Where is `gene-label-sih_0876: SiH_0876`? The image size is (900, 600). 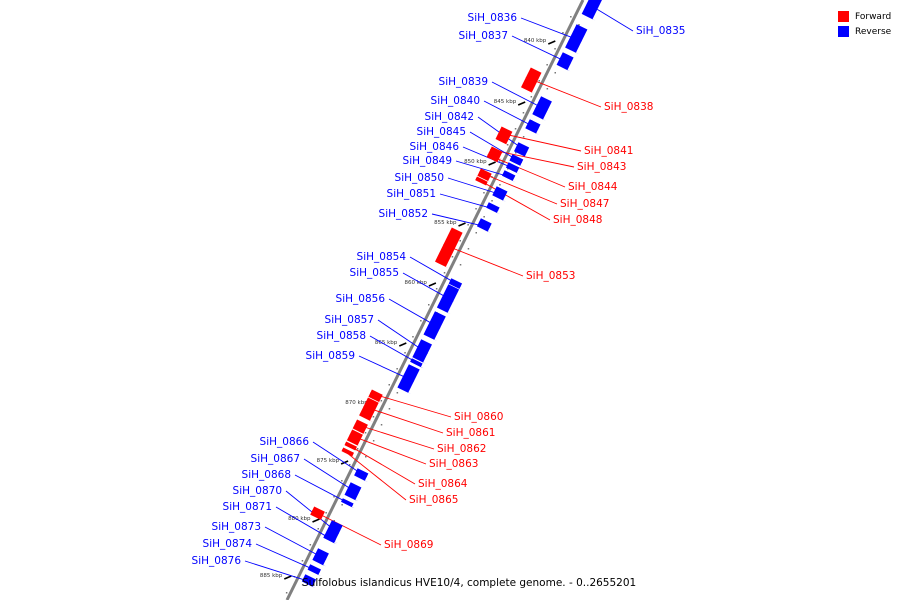
gene-label-sih_0876: SiH_0876 is located at coordinates (217, 561).